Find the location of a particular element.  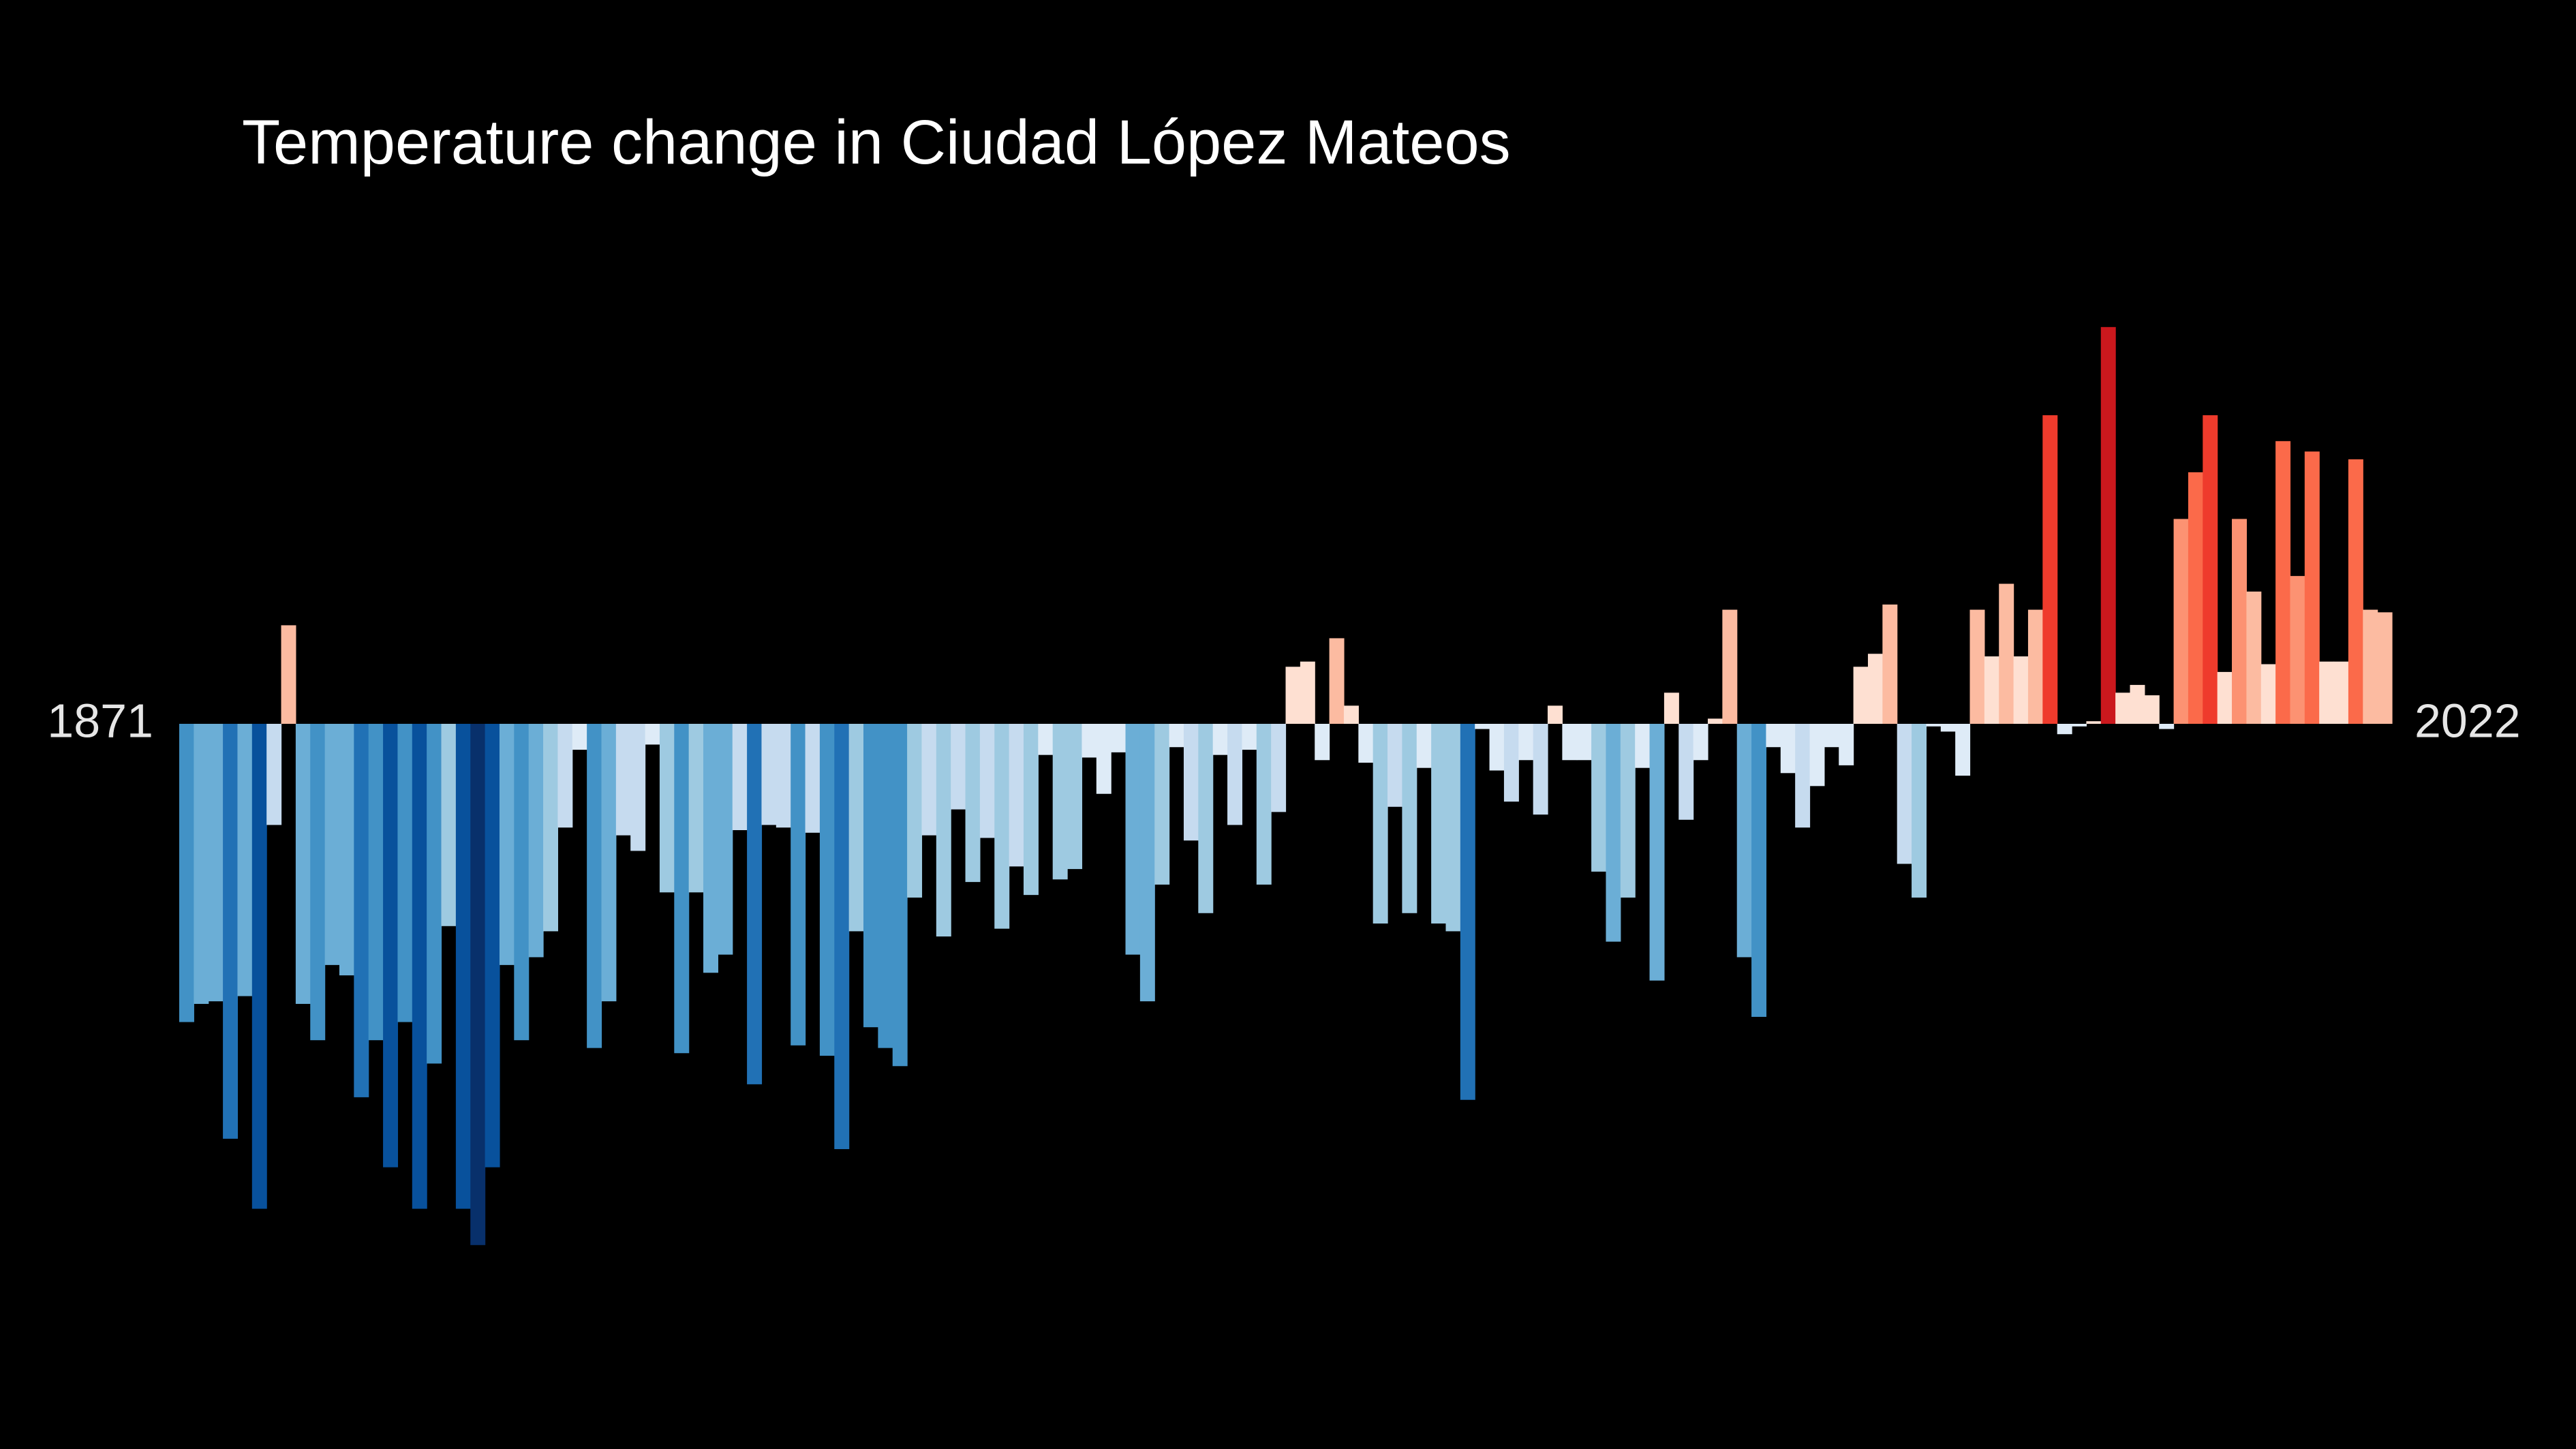

bar-year-1937 is located at coordinates (1147, 863).